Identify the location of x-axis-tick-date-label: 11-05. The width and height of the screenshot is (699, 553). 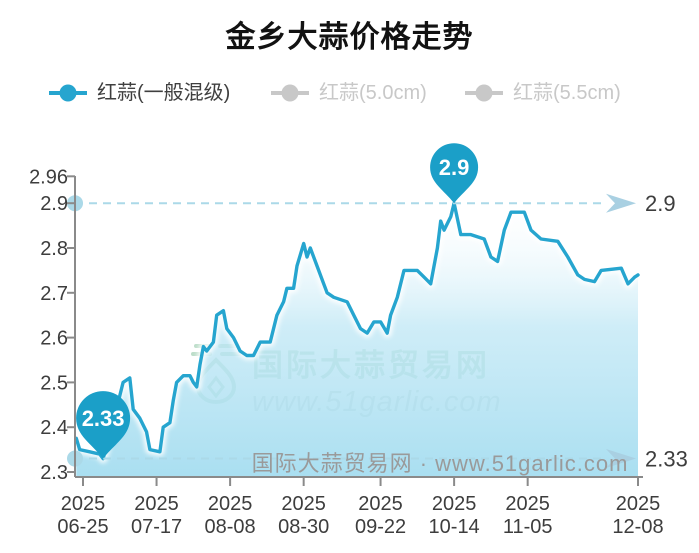
(528, 527).